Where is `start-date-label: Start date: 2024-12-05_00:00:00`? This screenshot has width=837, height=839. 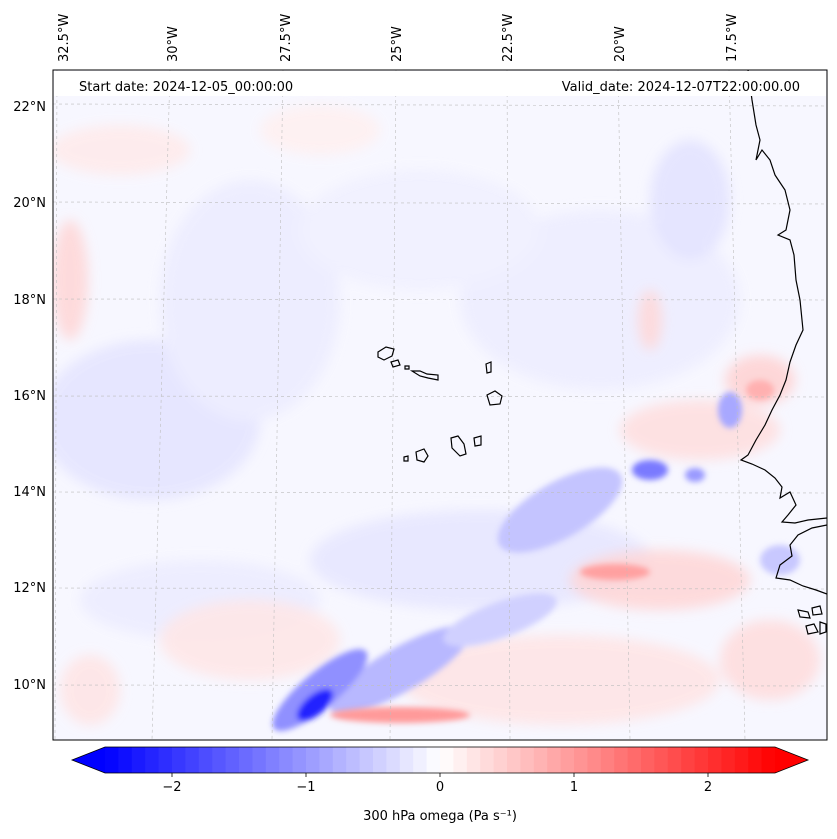 start-date-label: Start date: 2024-12-05_00:00:00 is located at coordinates (186, 87).